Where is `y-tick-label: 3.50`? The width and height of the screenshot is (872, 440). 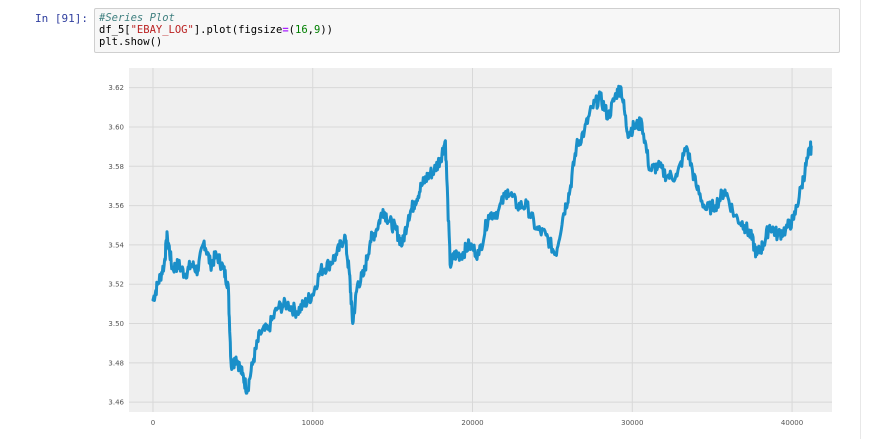
y-tick-label: 3.50 is located at coordinates (116, 324).